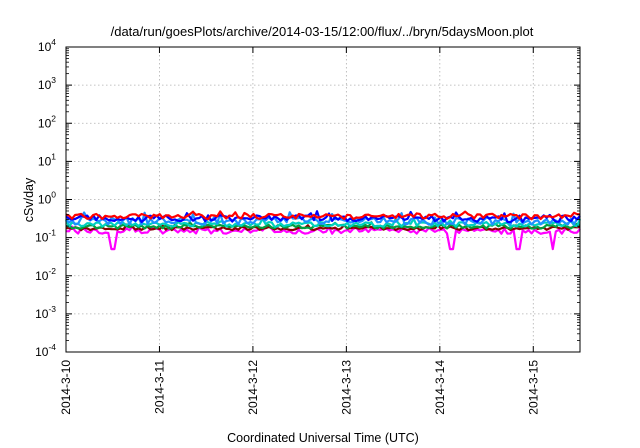 This screenshot has width=640, height=448. What do you see at coordinates (53, 195) in the screenshot?
I see `y-tick-label-exponent: 0` at bounding box center [53, 195].